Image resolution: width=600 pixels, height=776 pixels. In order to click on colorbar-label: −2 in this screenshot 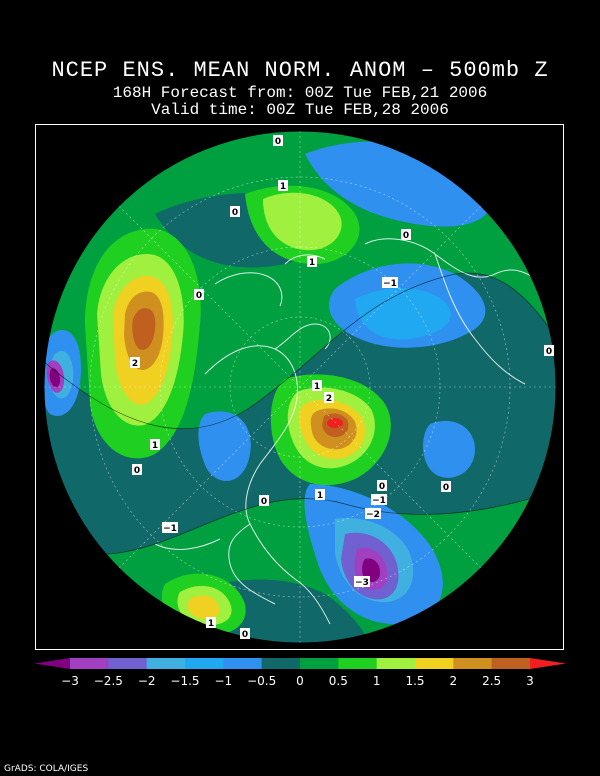, I will do `click(147, 681)`.